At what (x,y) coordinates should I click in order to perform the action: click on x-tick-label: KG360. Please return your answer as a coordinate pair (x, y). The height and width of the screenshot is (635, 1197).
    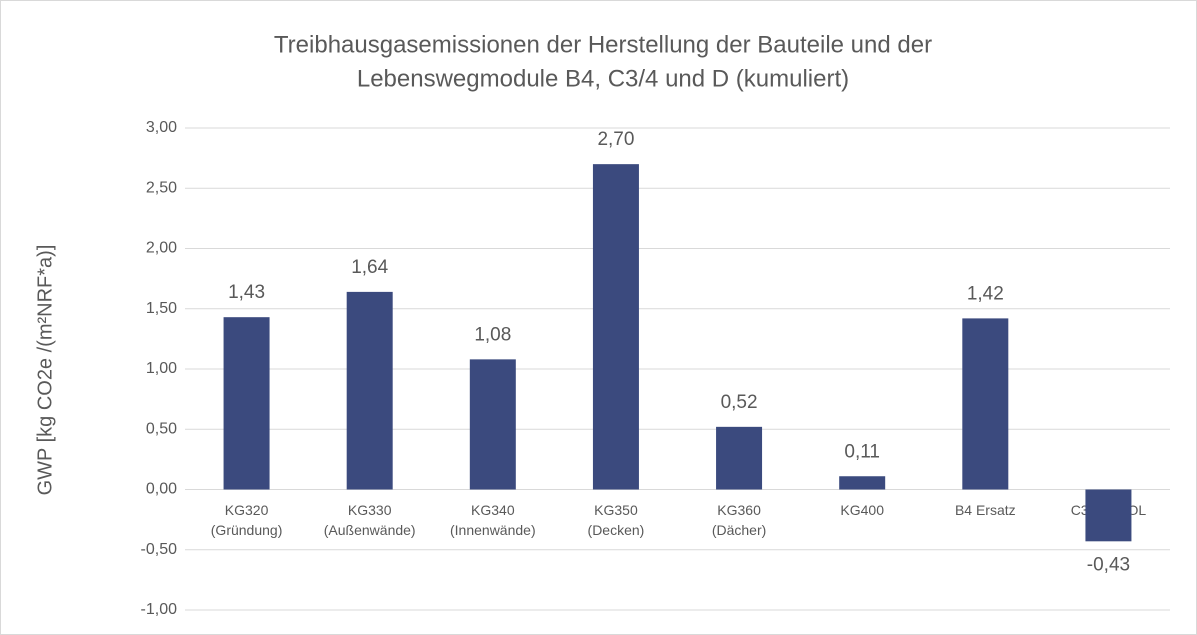
    Looking at the image, I should click on (739, 510).